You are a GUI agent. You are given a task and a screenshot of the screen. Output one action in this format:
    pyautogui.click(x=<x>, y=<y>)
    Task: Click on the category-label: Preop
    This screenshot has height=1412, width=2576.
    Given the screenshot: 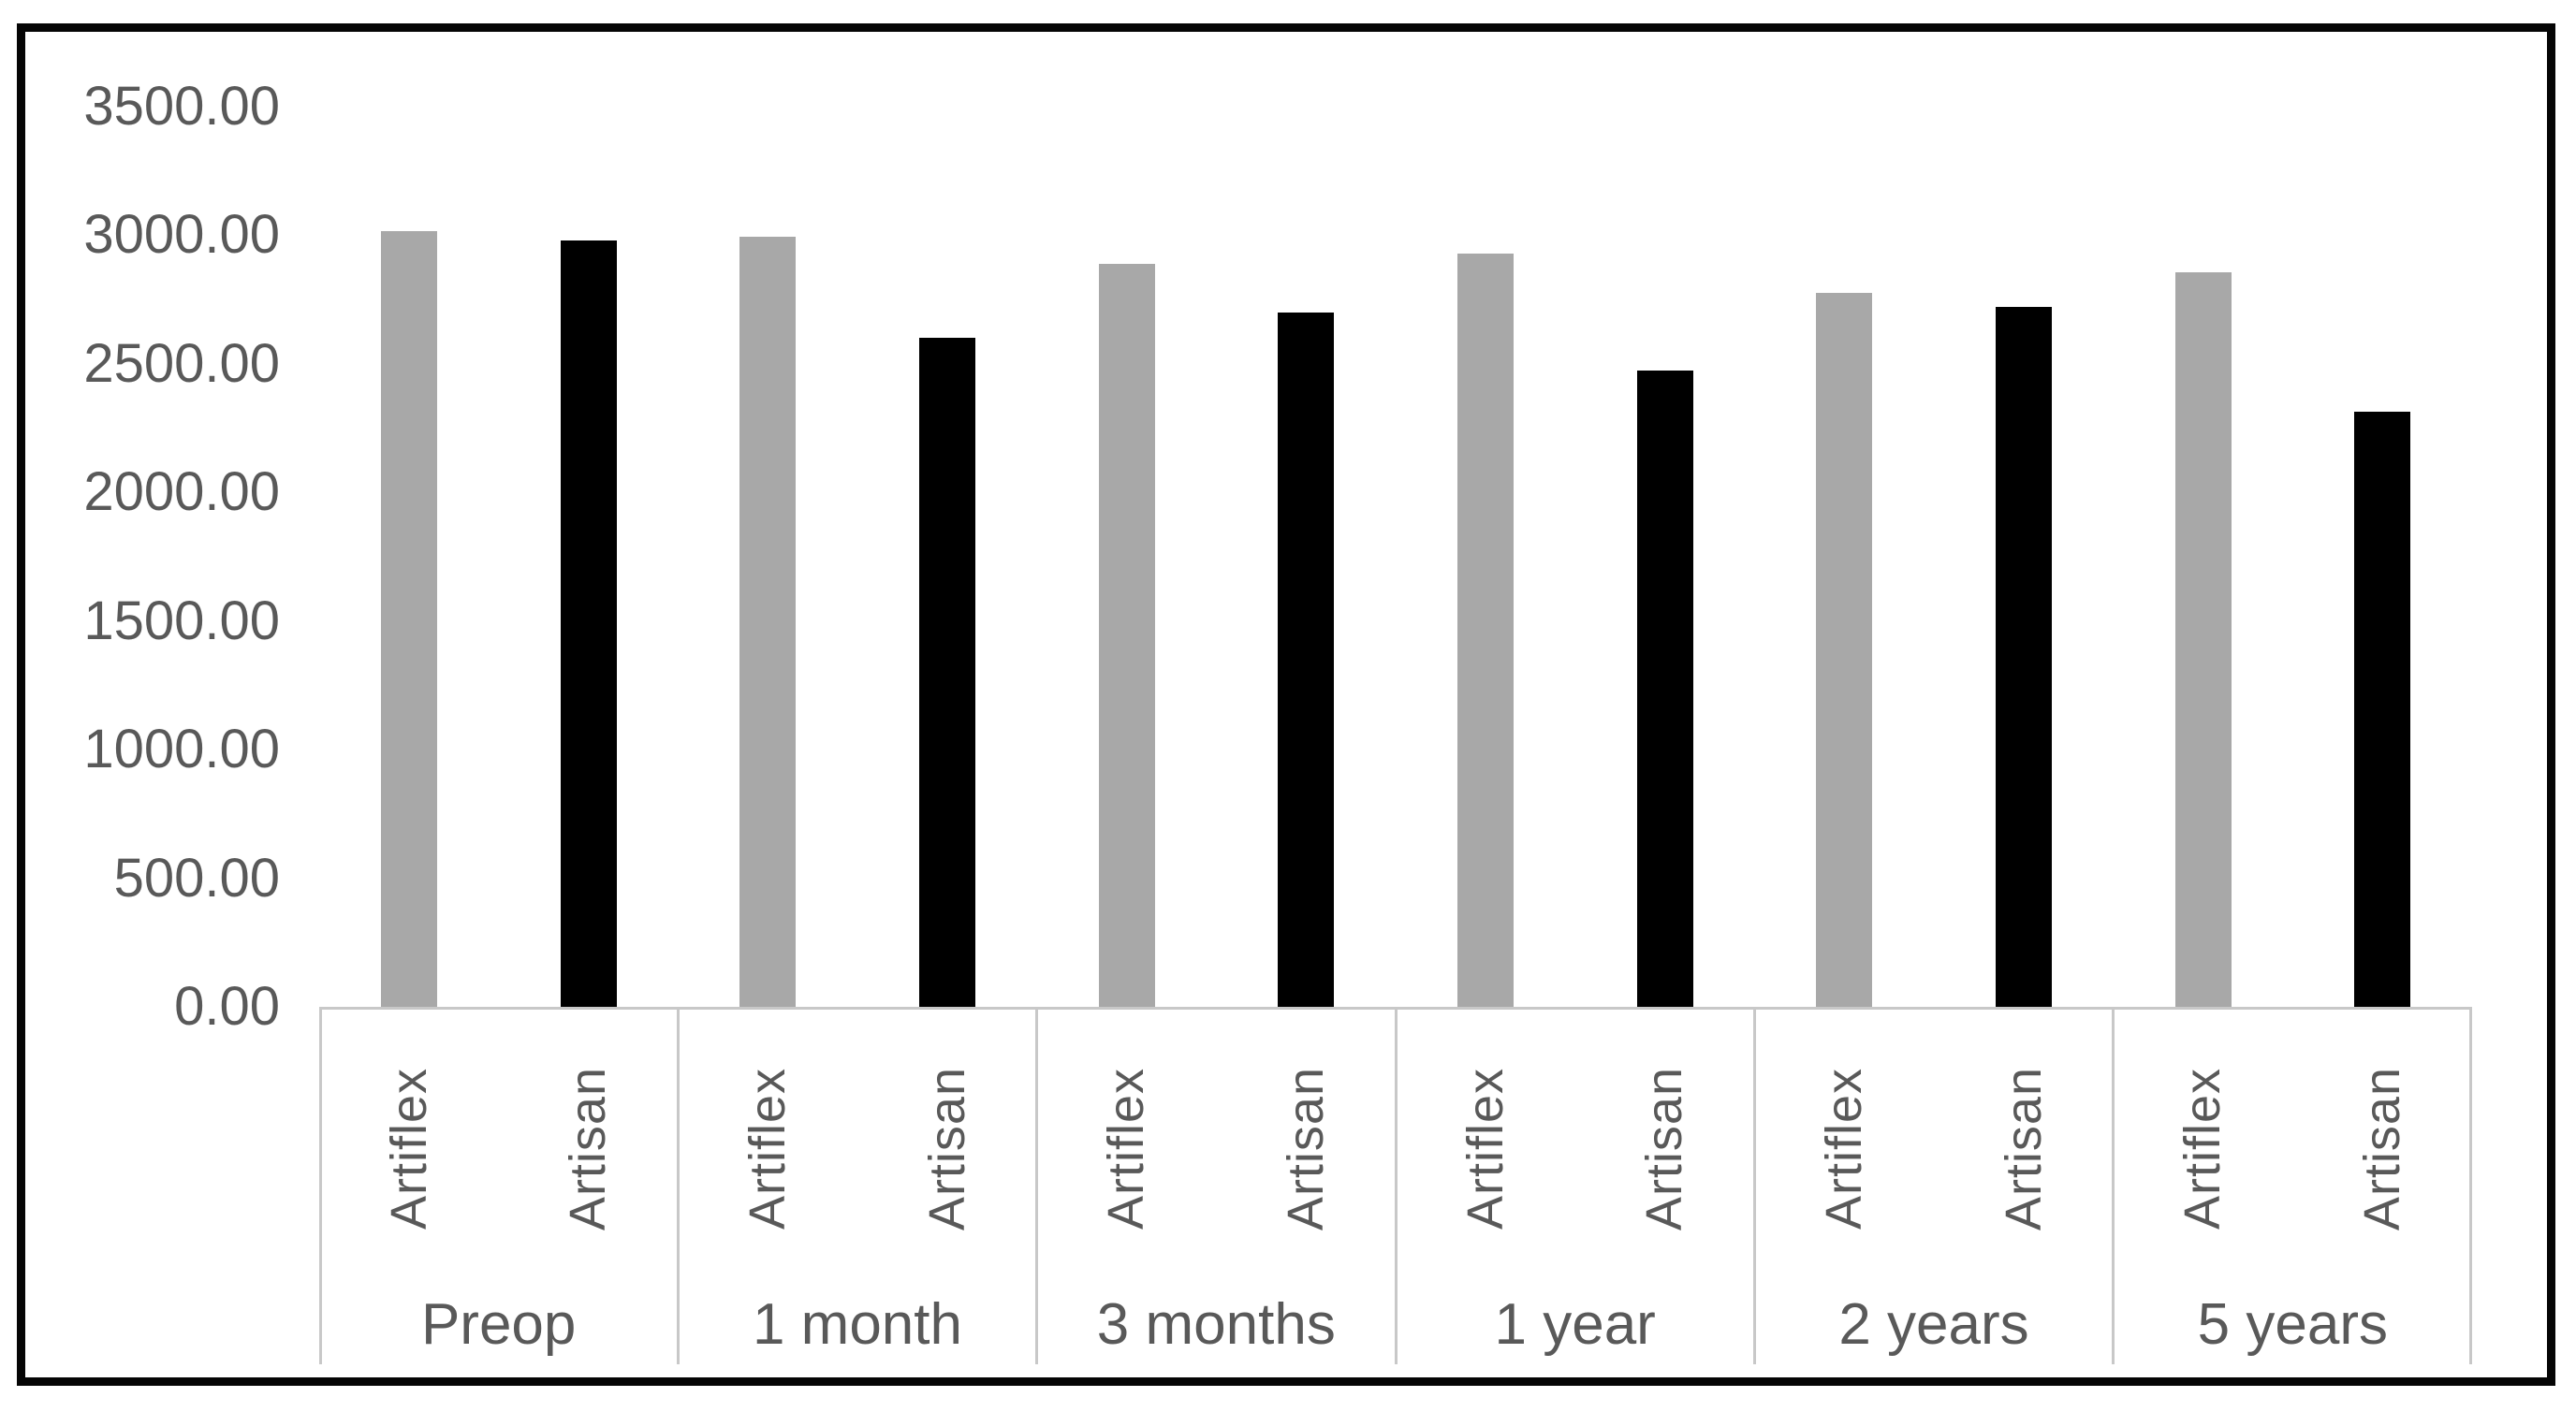 What is the action you would take?
    pyautogui.click(x=499, y=1324)
    